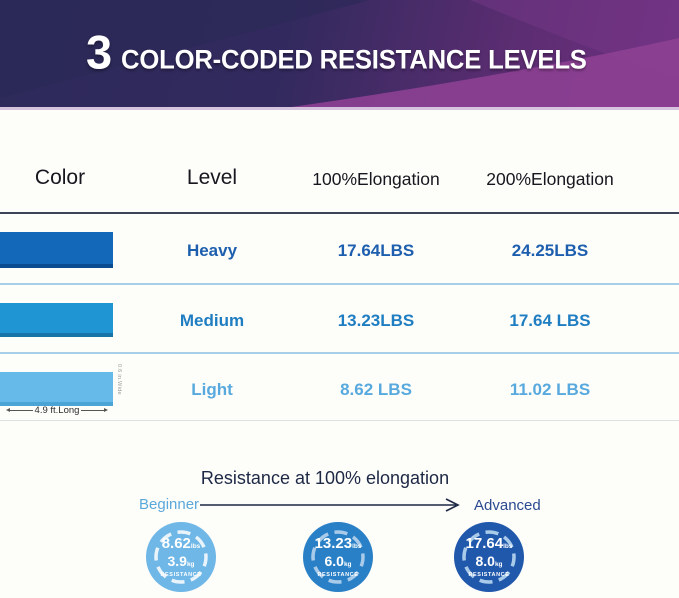  I want to click on band-swatch-medium, so click(56, 320).